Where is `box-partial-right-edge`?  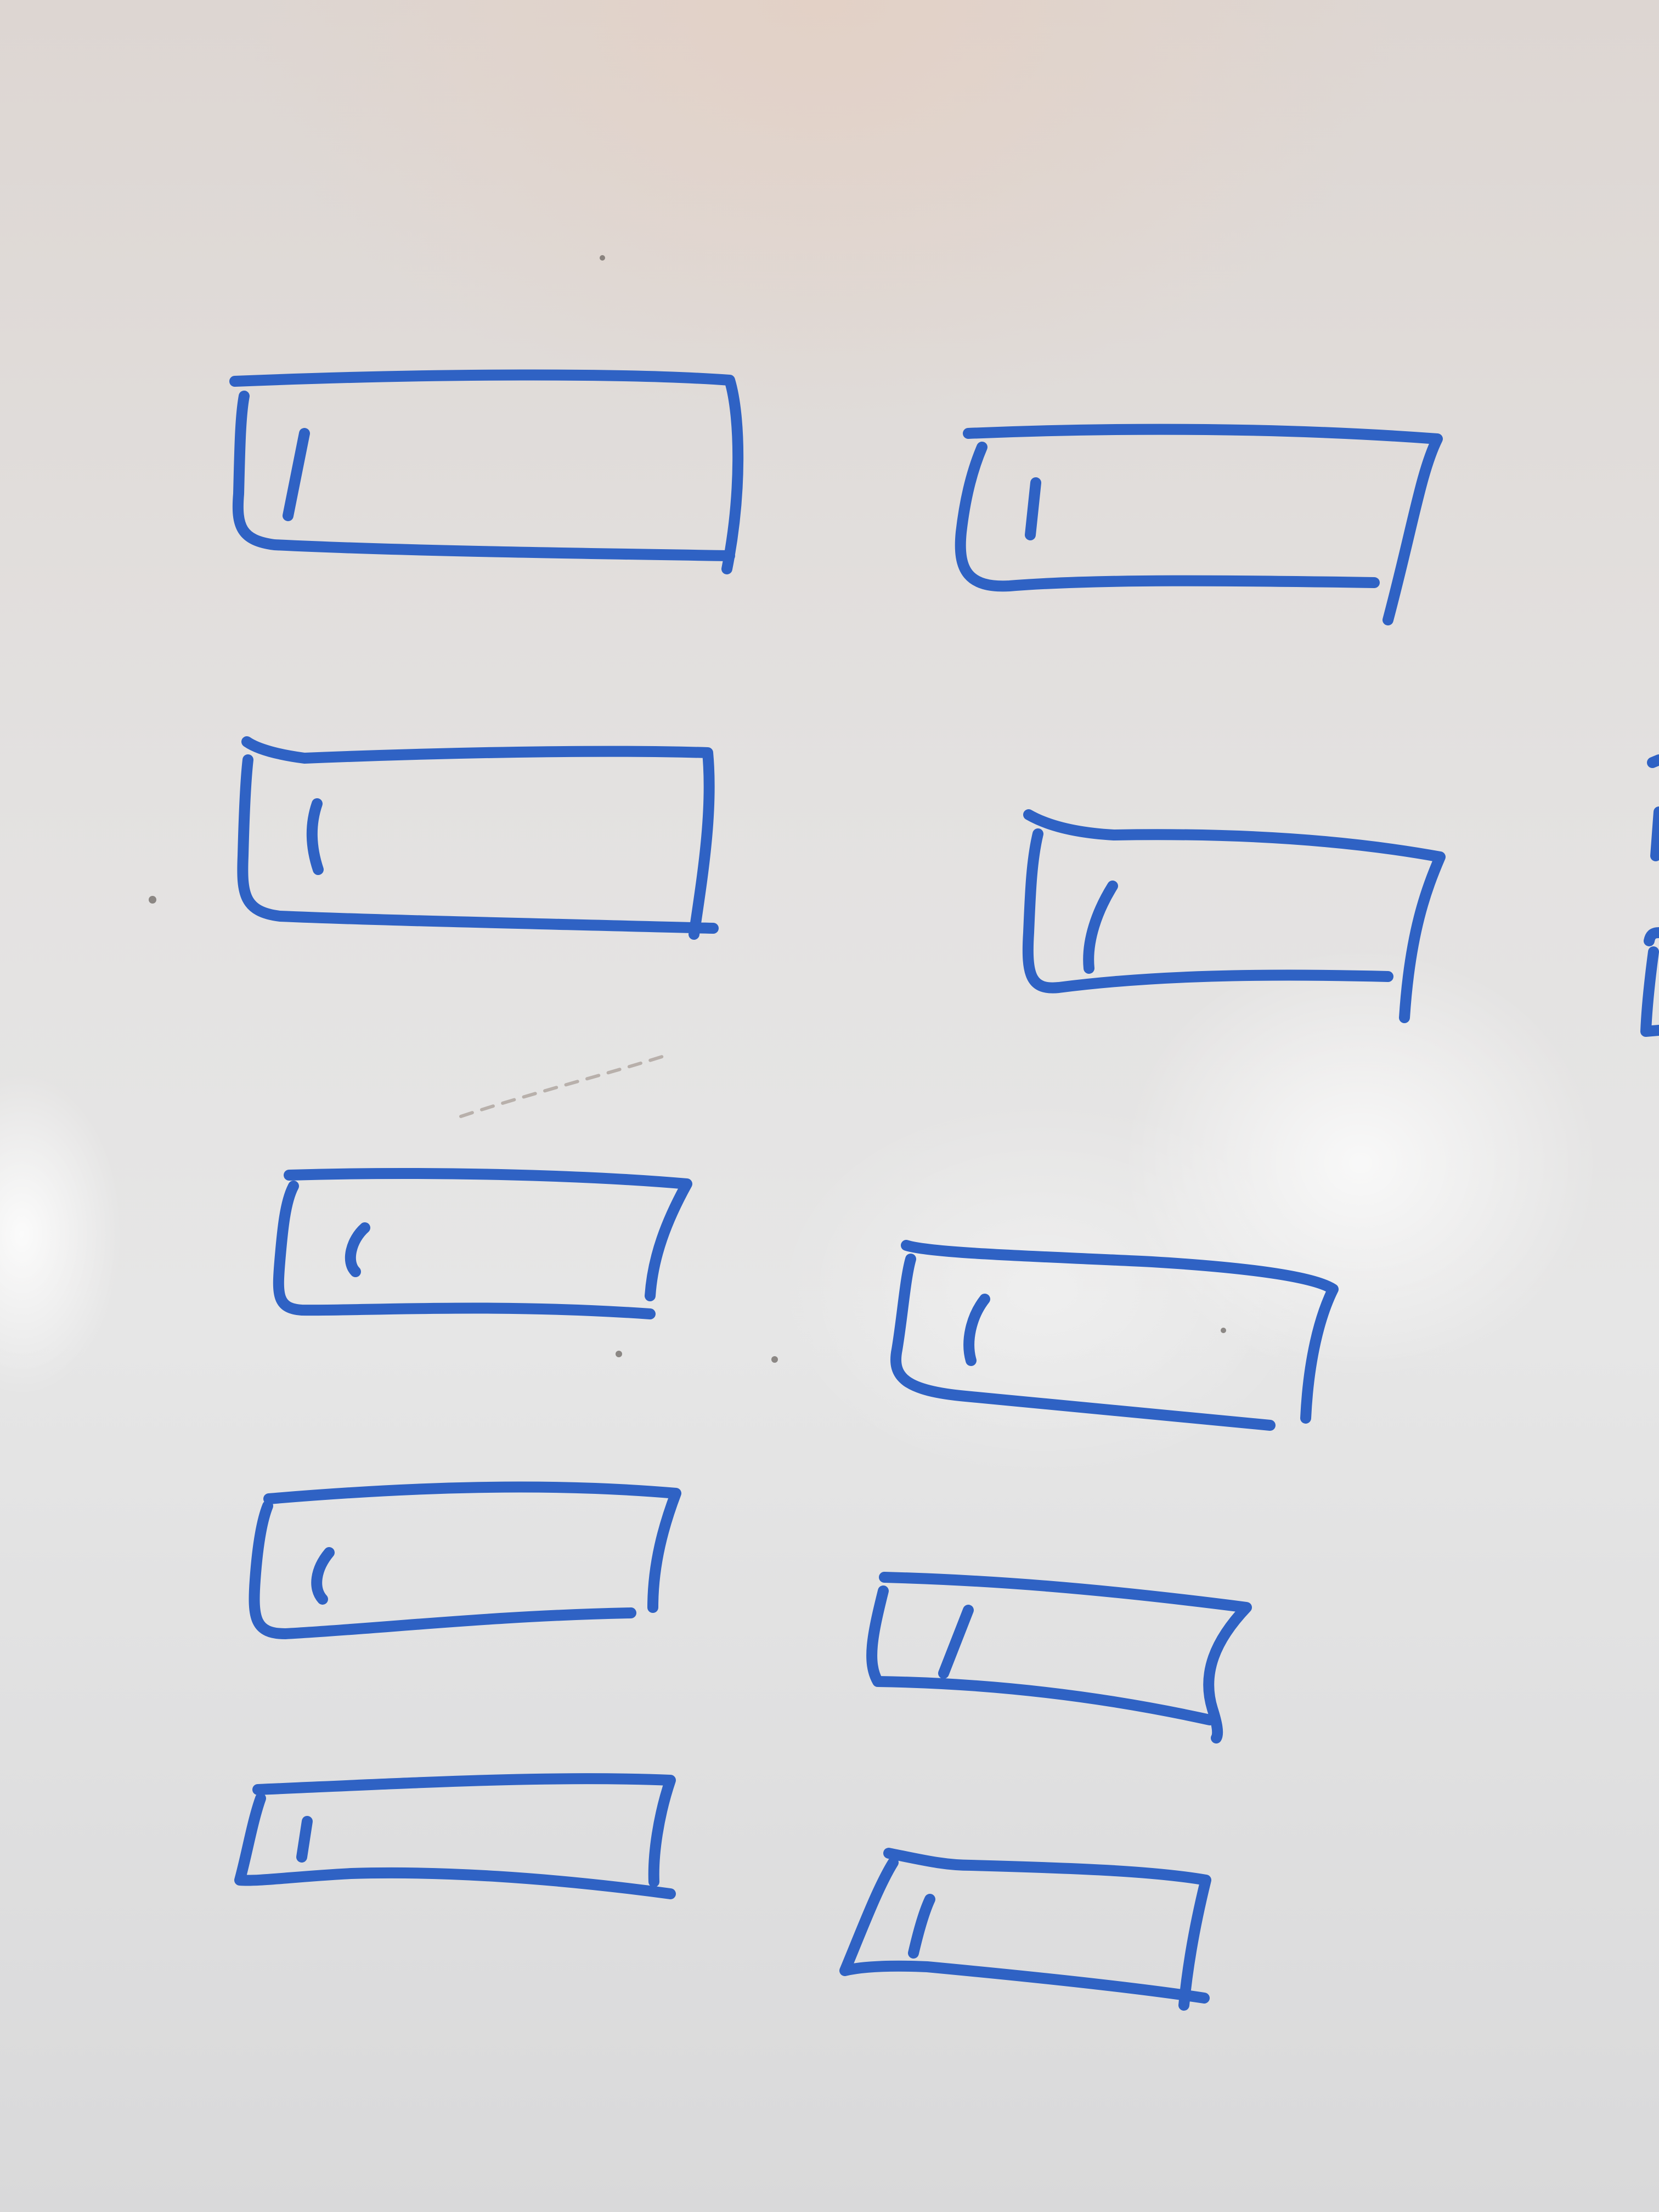 box-partial-right-edge is located at coordinates (1650, 895).